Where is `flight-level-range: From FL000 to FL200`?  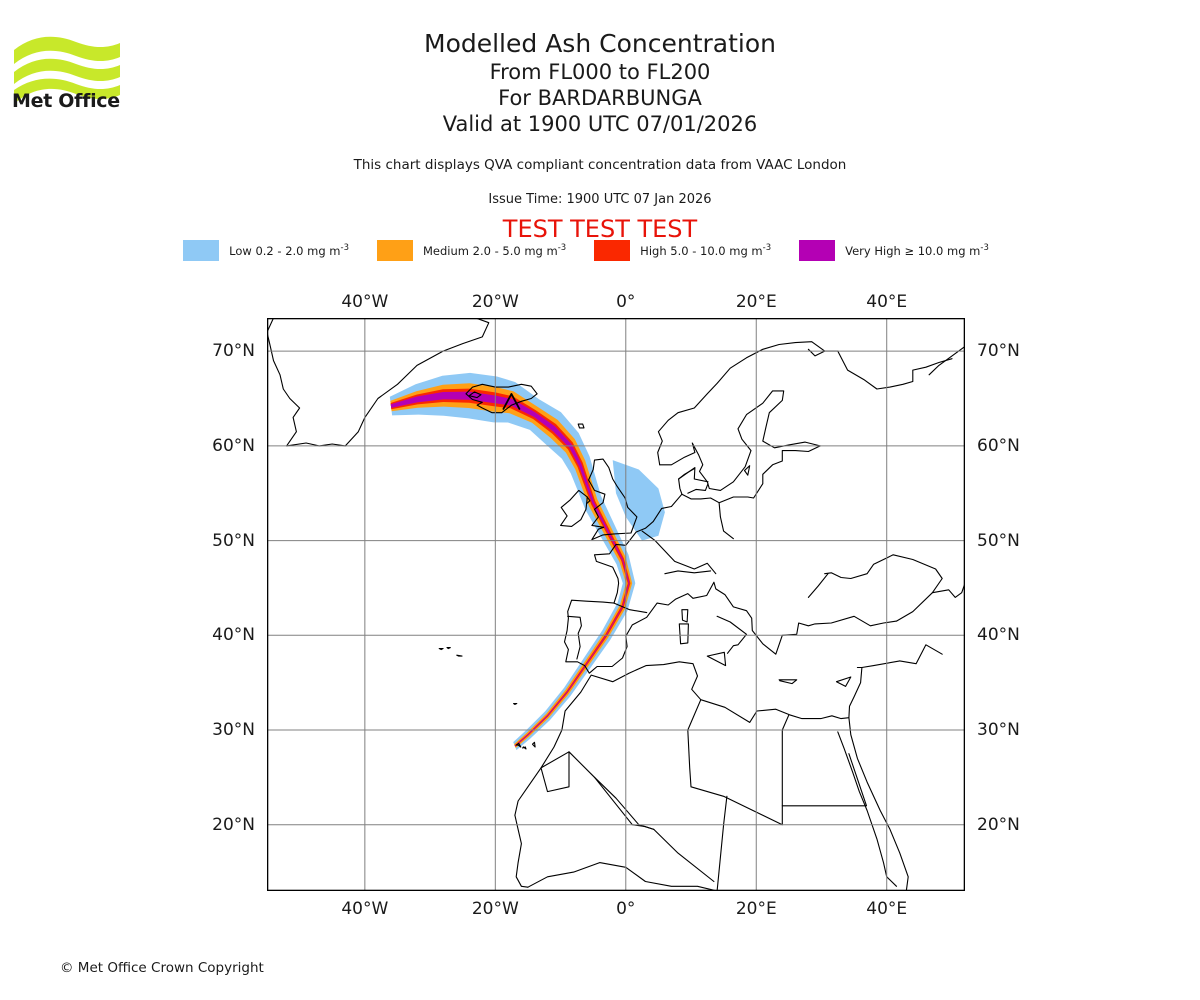
flight-level-range: From FL000 to FL200 is located at coordinates (600, 72).